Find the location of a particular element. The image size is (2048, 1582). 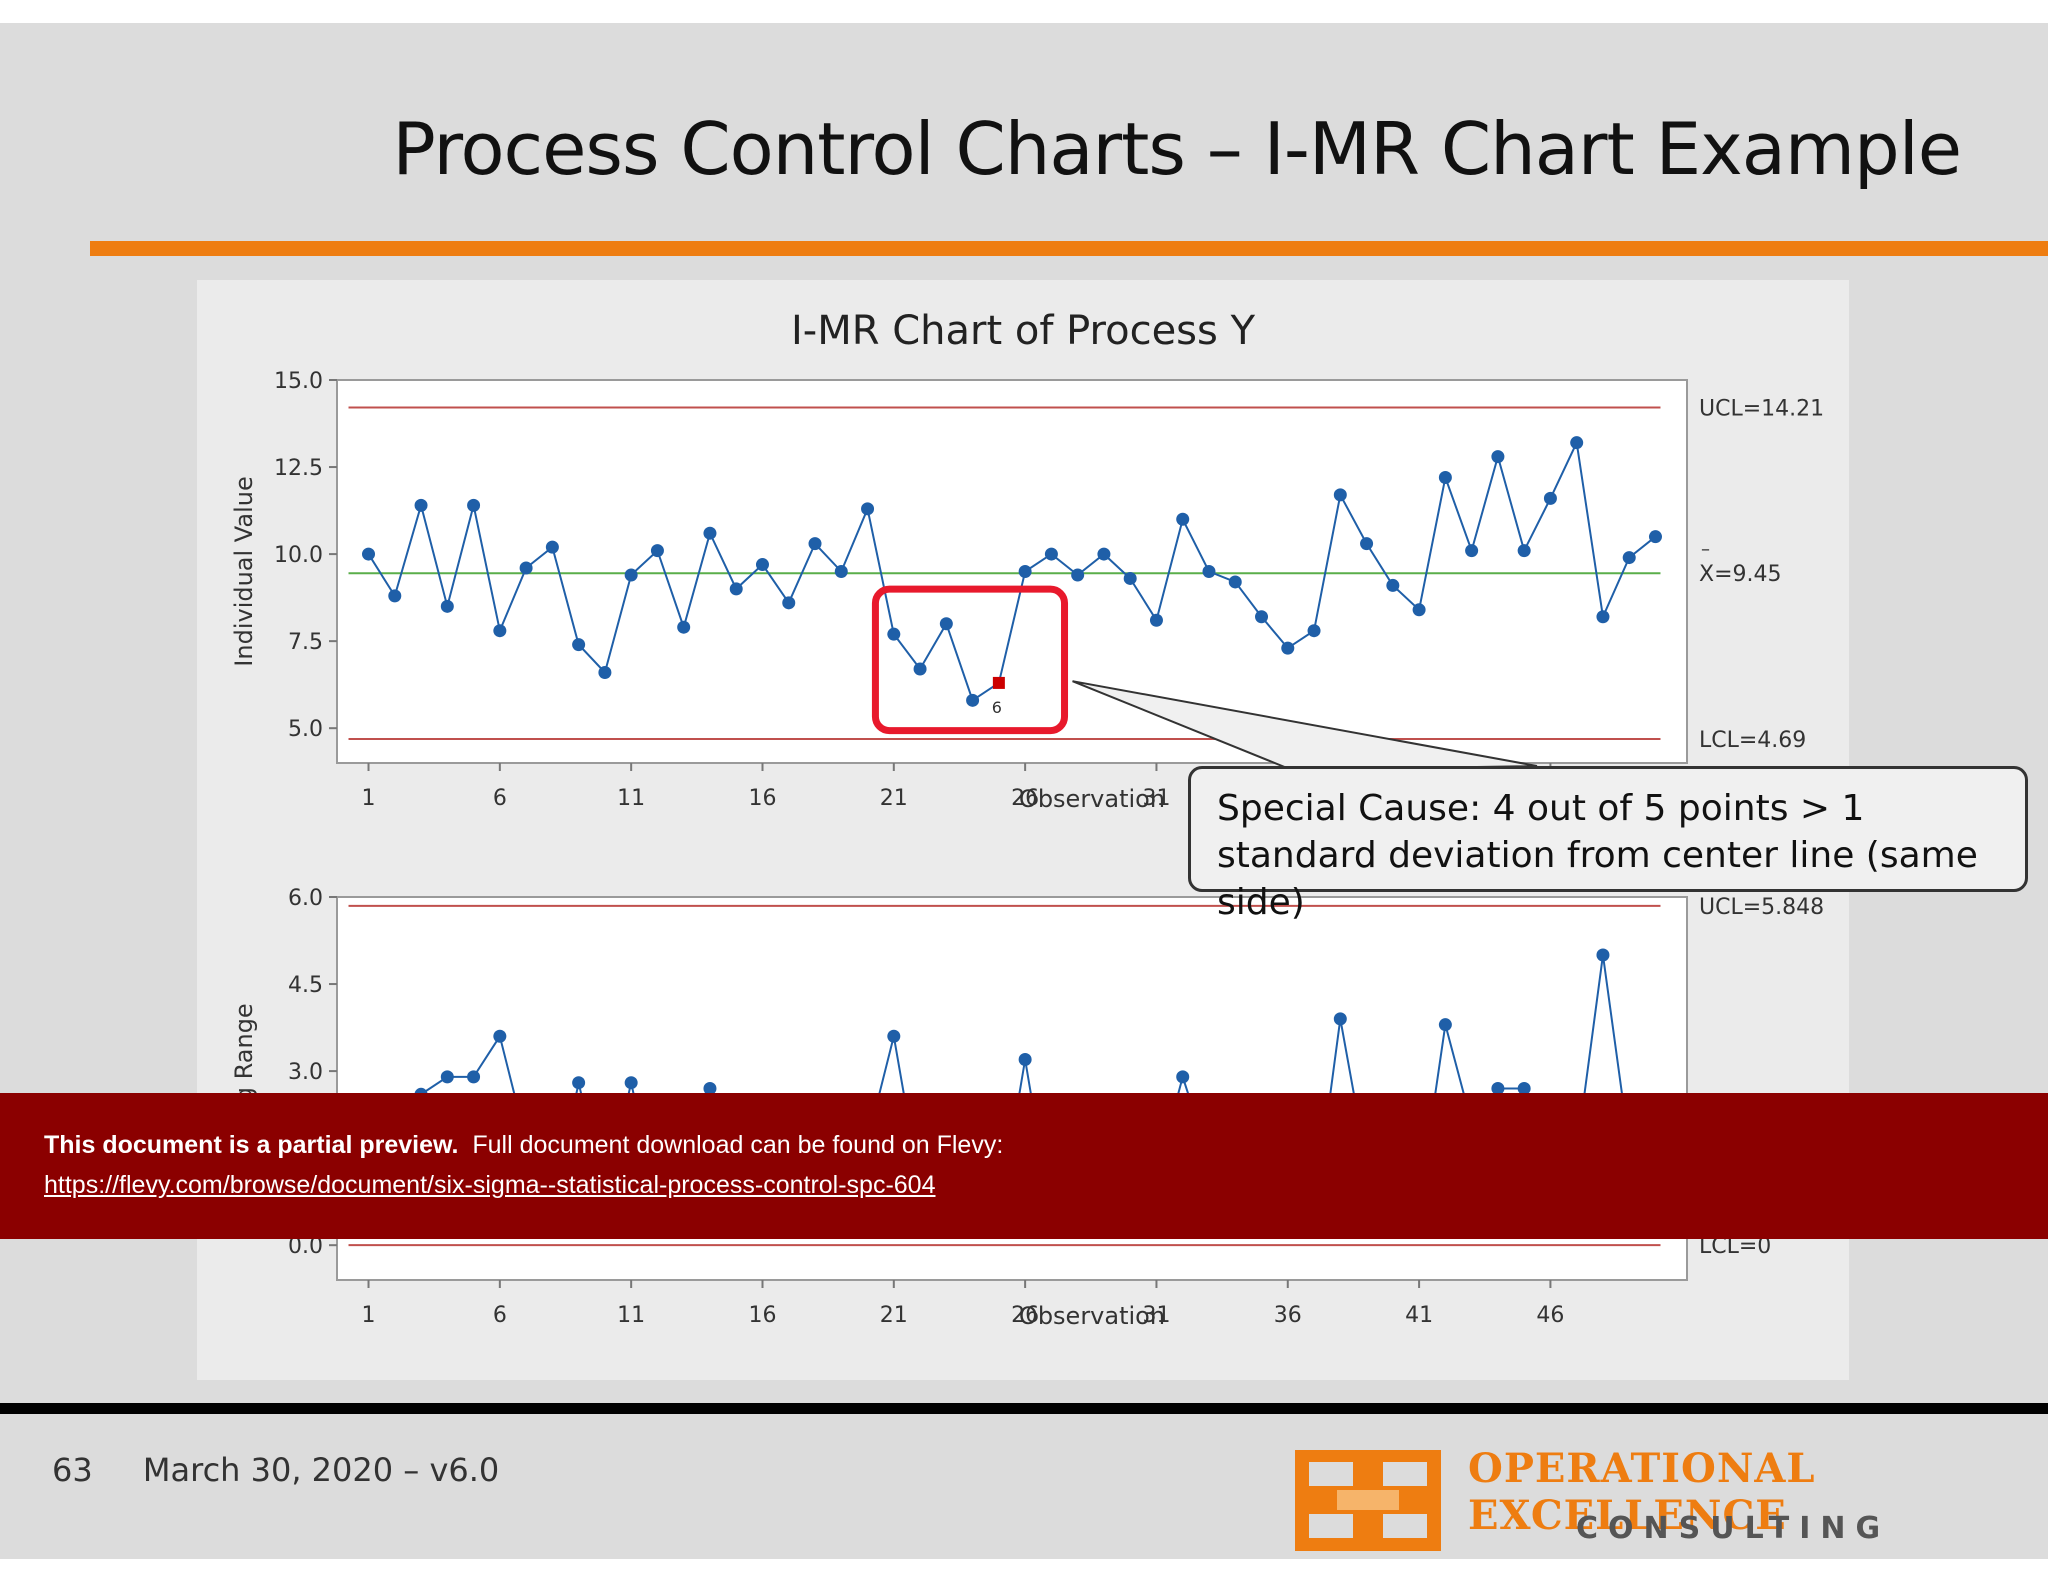

mr-chart-ytick-label: 6.0 is located at coordinates (305, 898).